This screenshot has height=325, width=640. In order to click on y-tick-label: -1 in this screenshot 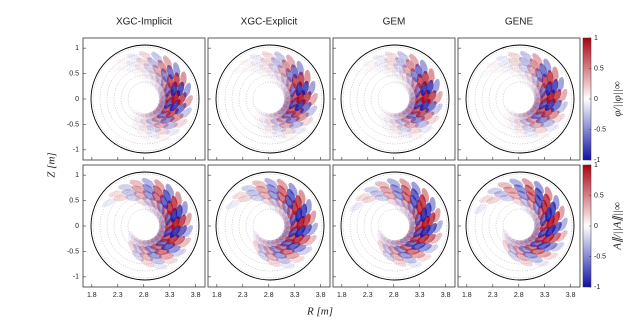, I will do `click(76, 150)`.